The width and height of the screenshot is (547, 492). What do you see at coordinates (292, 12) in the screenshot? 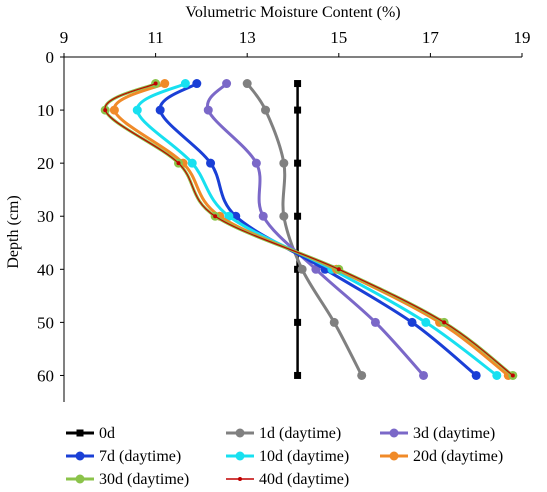
I see `x-axis-title: Volumetric Moisture Content (%)` at bounding box center [292, 12].